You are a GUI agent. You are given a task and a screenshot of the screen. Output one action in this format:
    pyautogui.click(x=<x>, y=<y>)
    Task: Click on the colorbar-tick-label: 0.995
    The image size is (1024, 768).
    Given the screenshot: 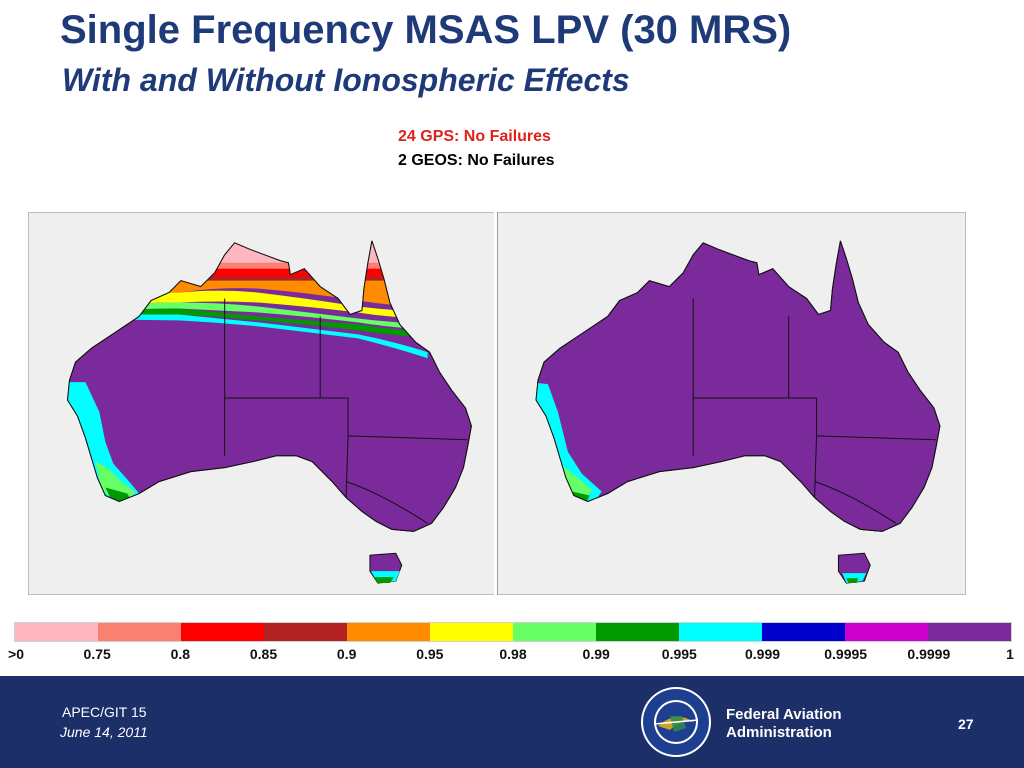 What is the action you would take?
    pyautogui.click(x=679, y=654)
    